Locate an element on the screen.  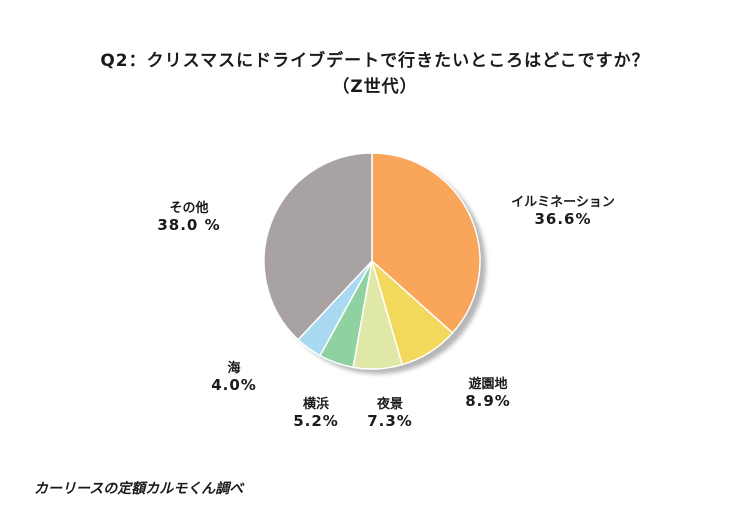
label-other: その他 38.0 % is located at coordinates (189, 217).